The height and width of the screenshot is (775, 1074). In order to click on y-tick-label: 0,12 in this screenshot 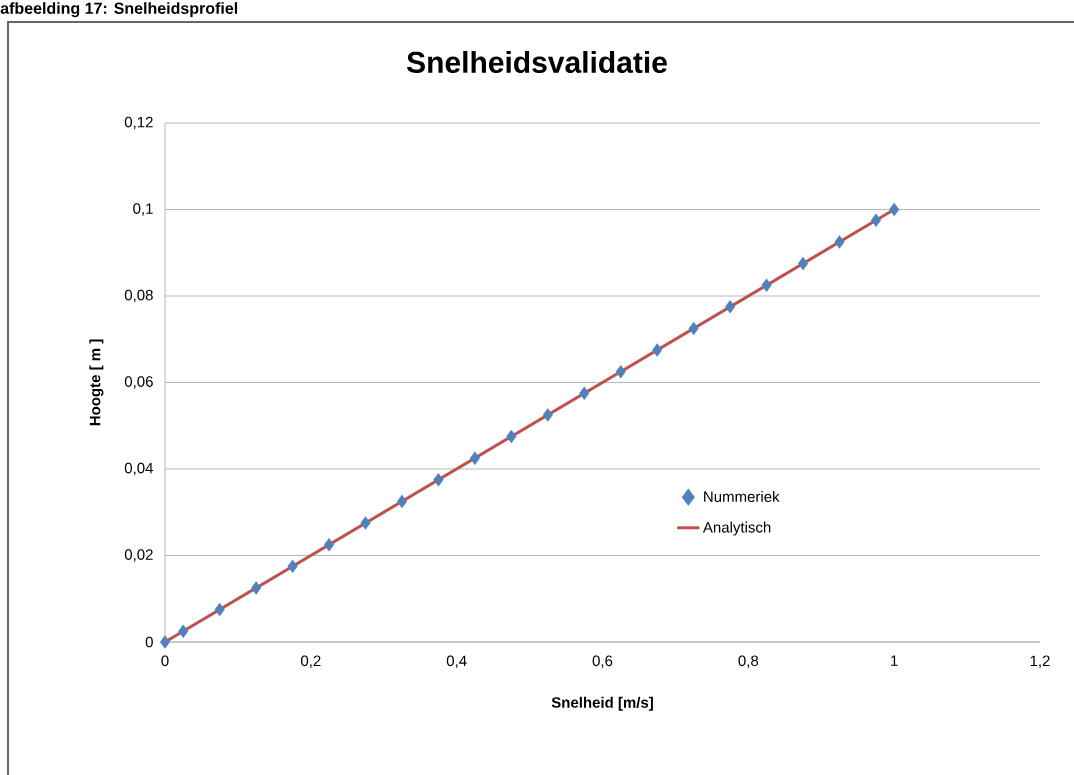, I will do `click(138, 123)`.